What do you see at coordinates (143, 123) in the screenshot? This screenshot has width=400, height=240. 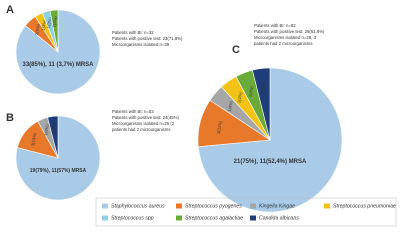 I see `panel-note: Microorganisms isolated n=26 (2` at bounding box center [143, 123].